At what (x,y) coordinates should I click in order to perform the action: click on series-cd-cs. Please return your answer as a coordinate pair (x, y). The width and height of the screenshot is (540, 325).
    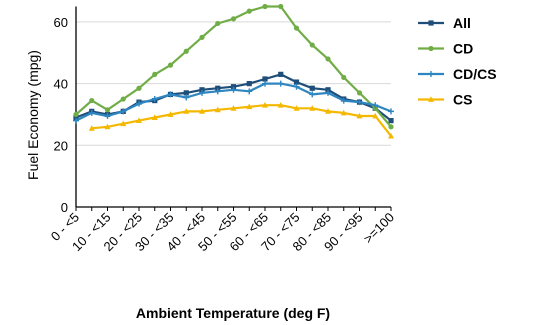
    Looking at the image, I should click on (233, 102).